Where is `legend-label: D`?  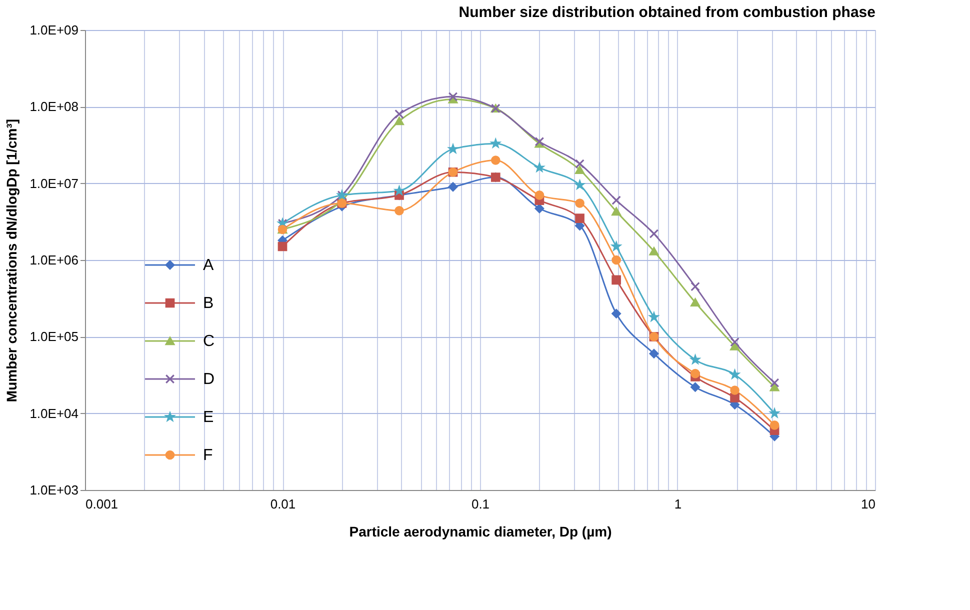
legend-label: D is located at coordinates (209, 379).